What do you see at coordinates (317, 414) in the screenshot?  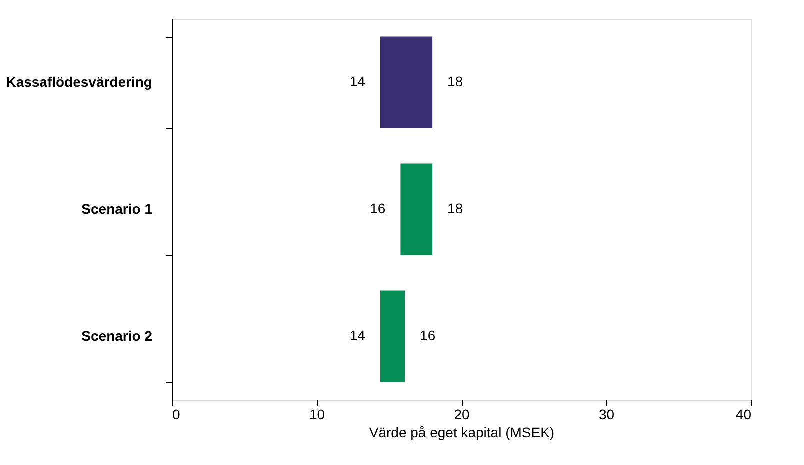 I see `x-tick-label: 10` at bounding box center [317, 414].